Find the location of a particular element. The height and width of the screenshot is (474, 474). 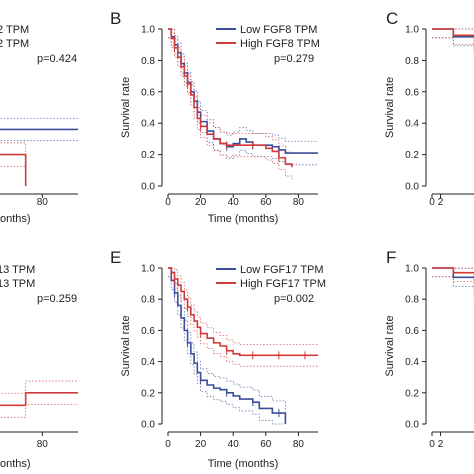

panel-f: F 0.0 0.2 0.4 0.6 0.8 1.0 Survival rate 0 2 is located at coordinates (429, 349).